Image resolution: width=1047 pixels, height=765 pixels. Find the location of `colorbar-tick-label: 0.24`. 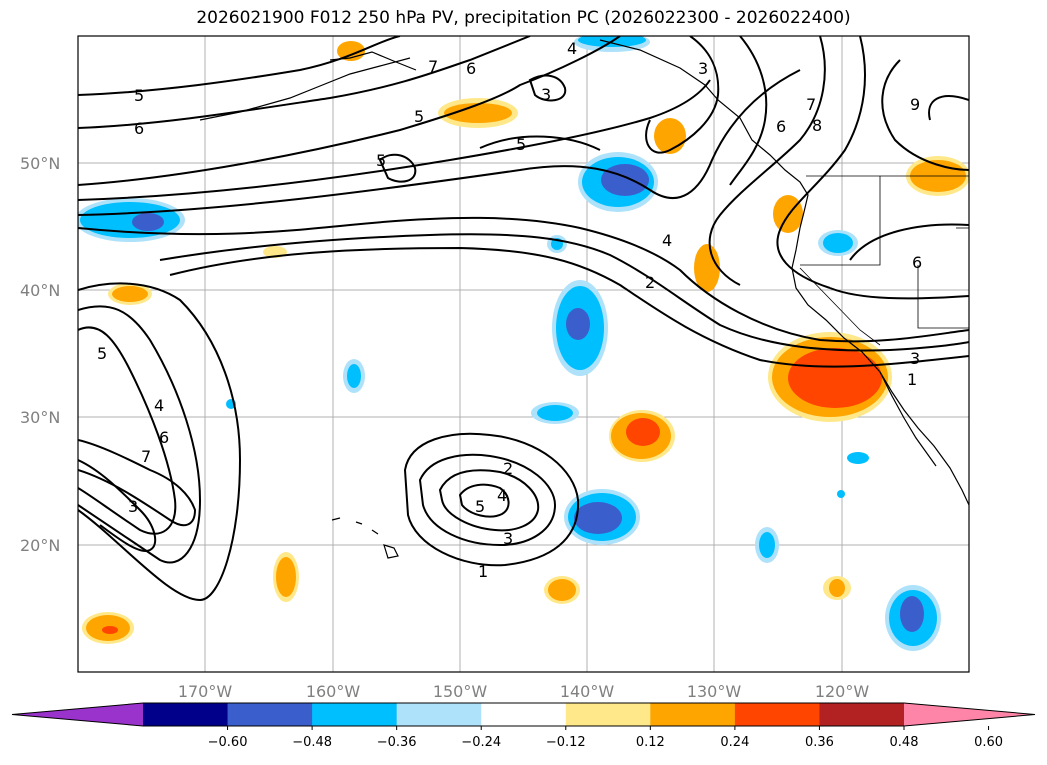

colorbar-tick-label: 0.24 is located at coordinates (734, 742).